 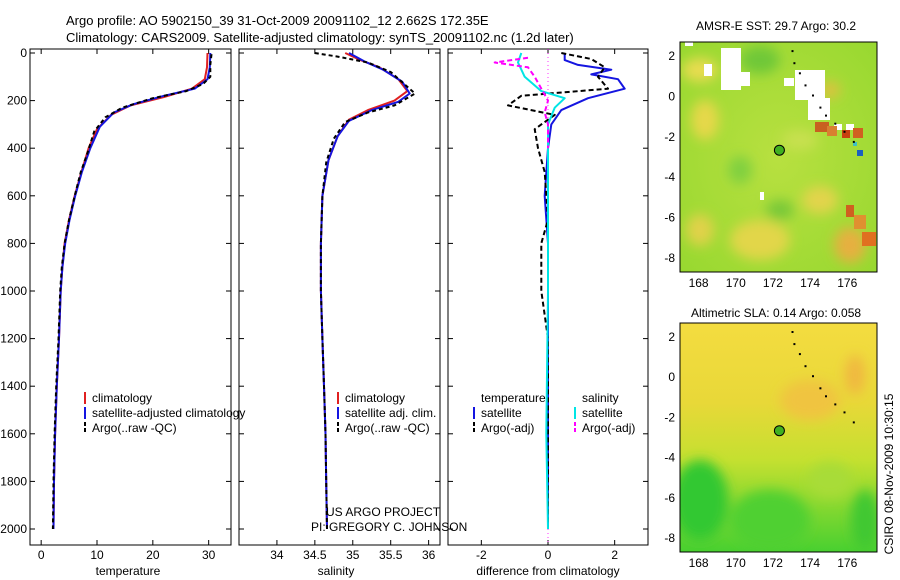 I want to click on legend-label-sal-argo: Argo(-adj), so click(x=608, y=428).